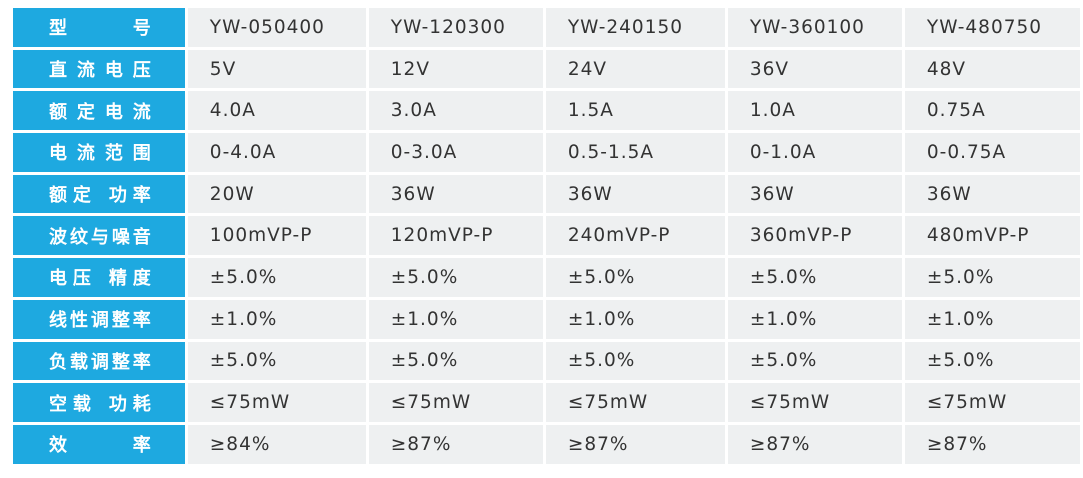  Describe the element at coordinates (814, 27) in the screenshot. I see `table-cell: YW-360100` at that location.